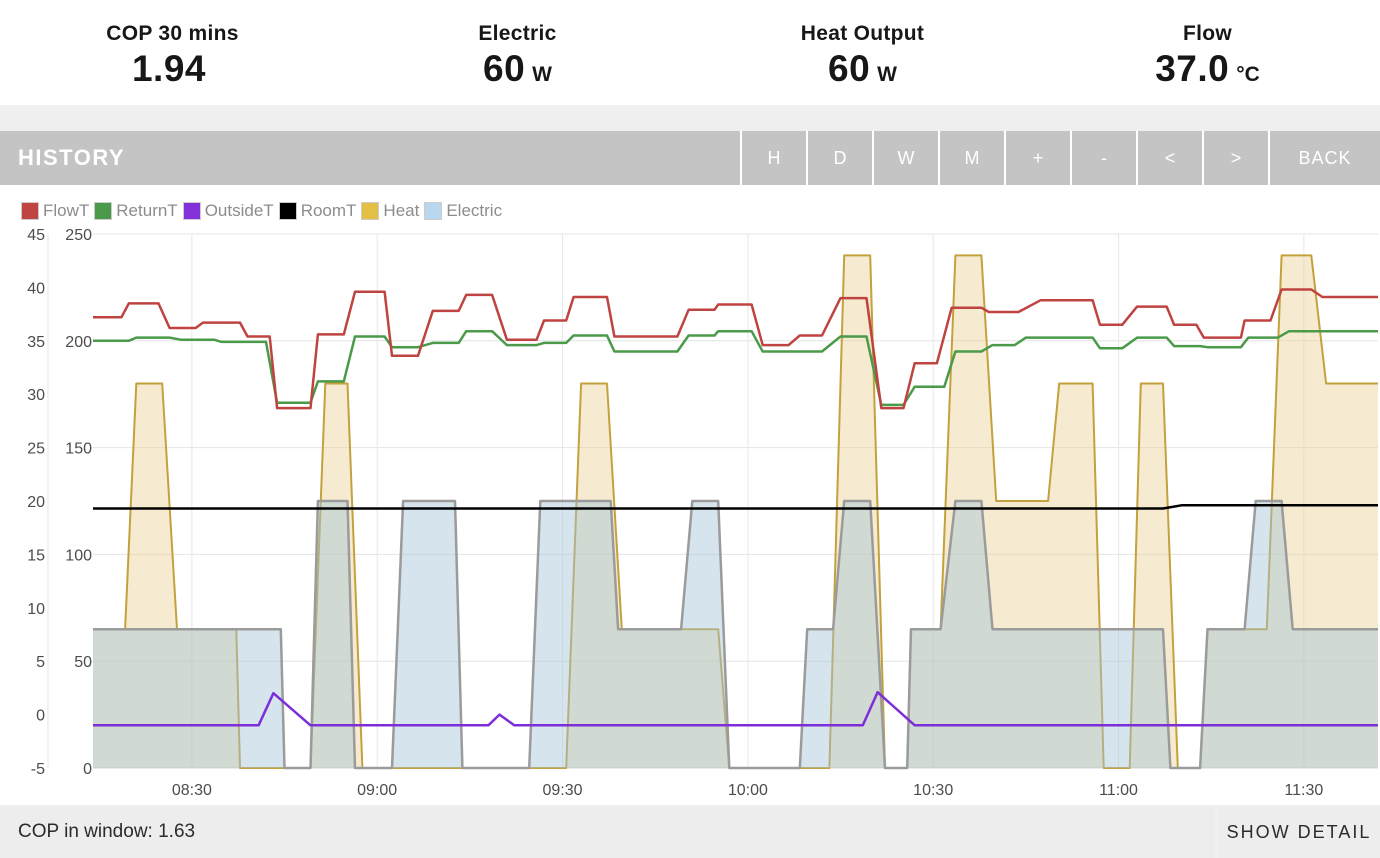 This screenshot has width=1380, height=858. I want to click on returnt-swatch-icon, so click(103, 211).